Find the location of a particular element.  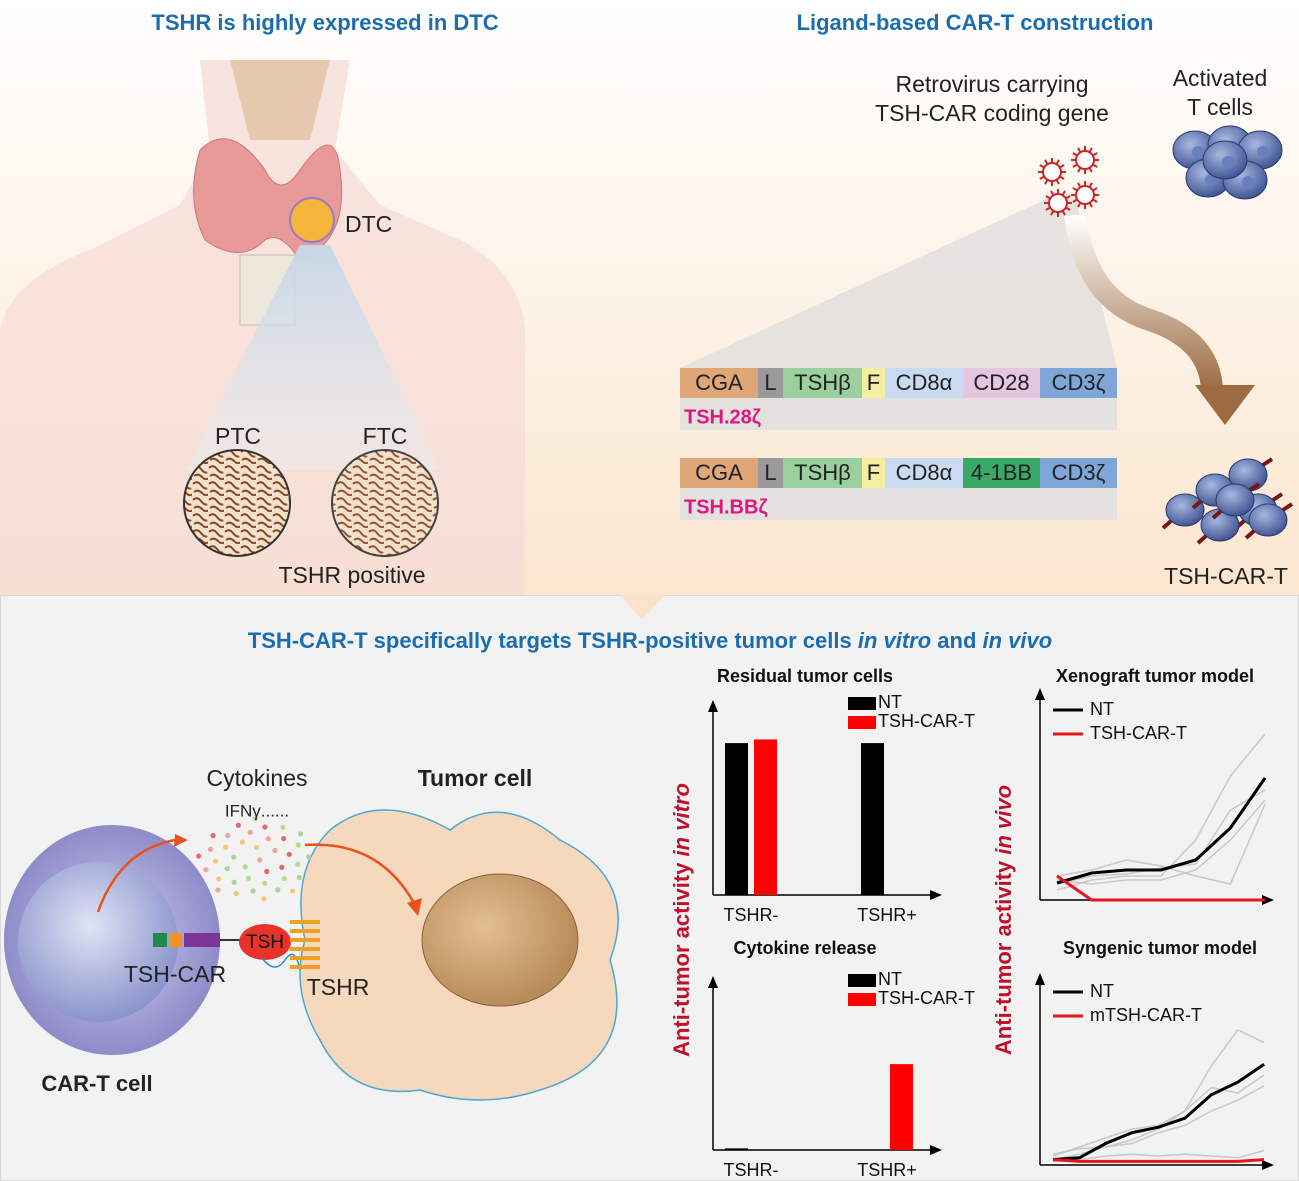

panel-title: Ligand-based CAR-T construction is located at coordinates (975, 22).